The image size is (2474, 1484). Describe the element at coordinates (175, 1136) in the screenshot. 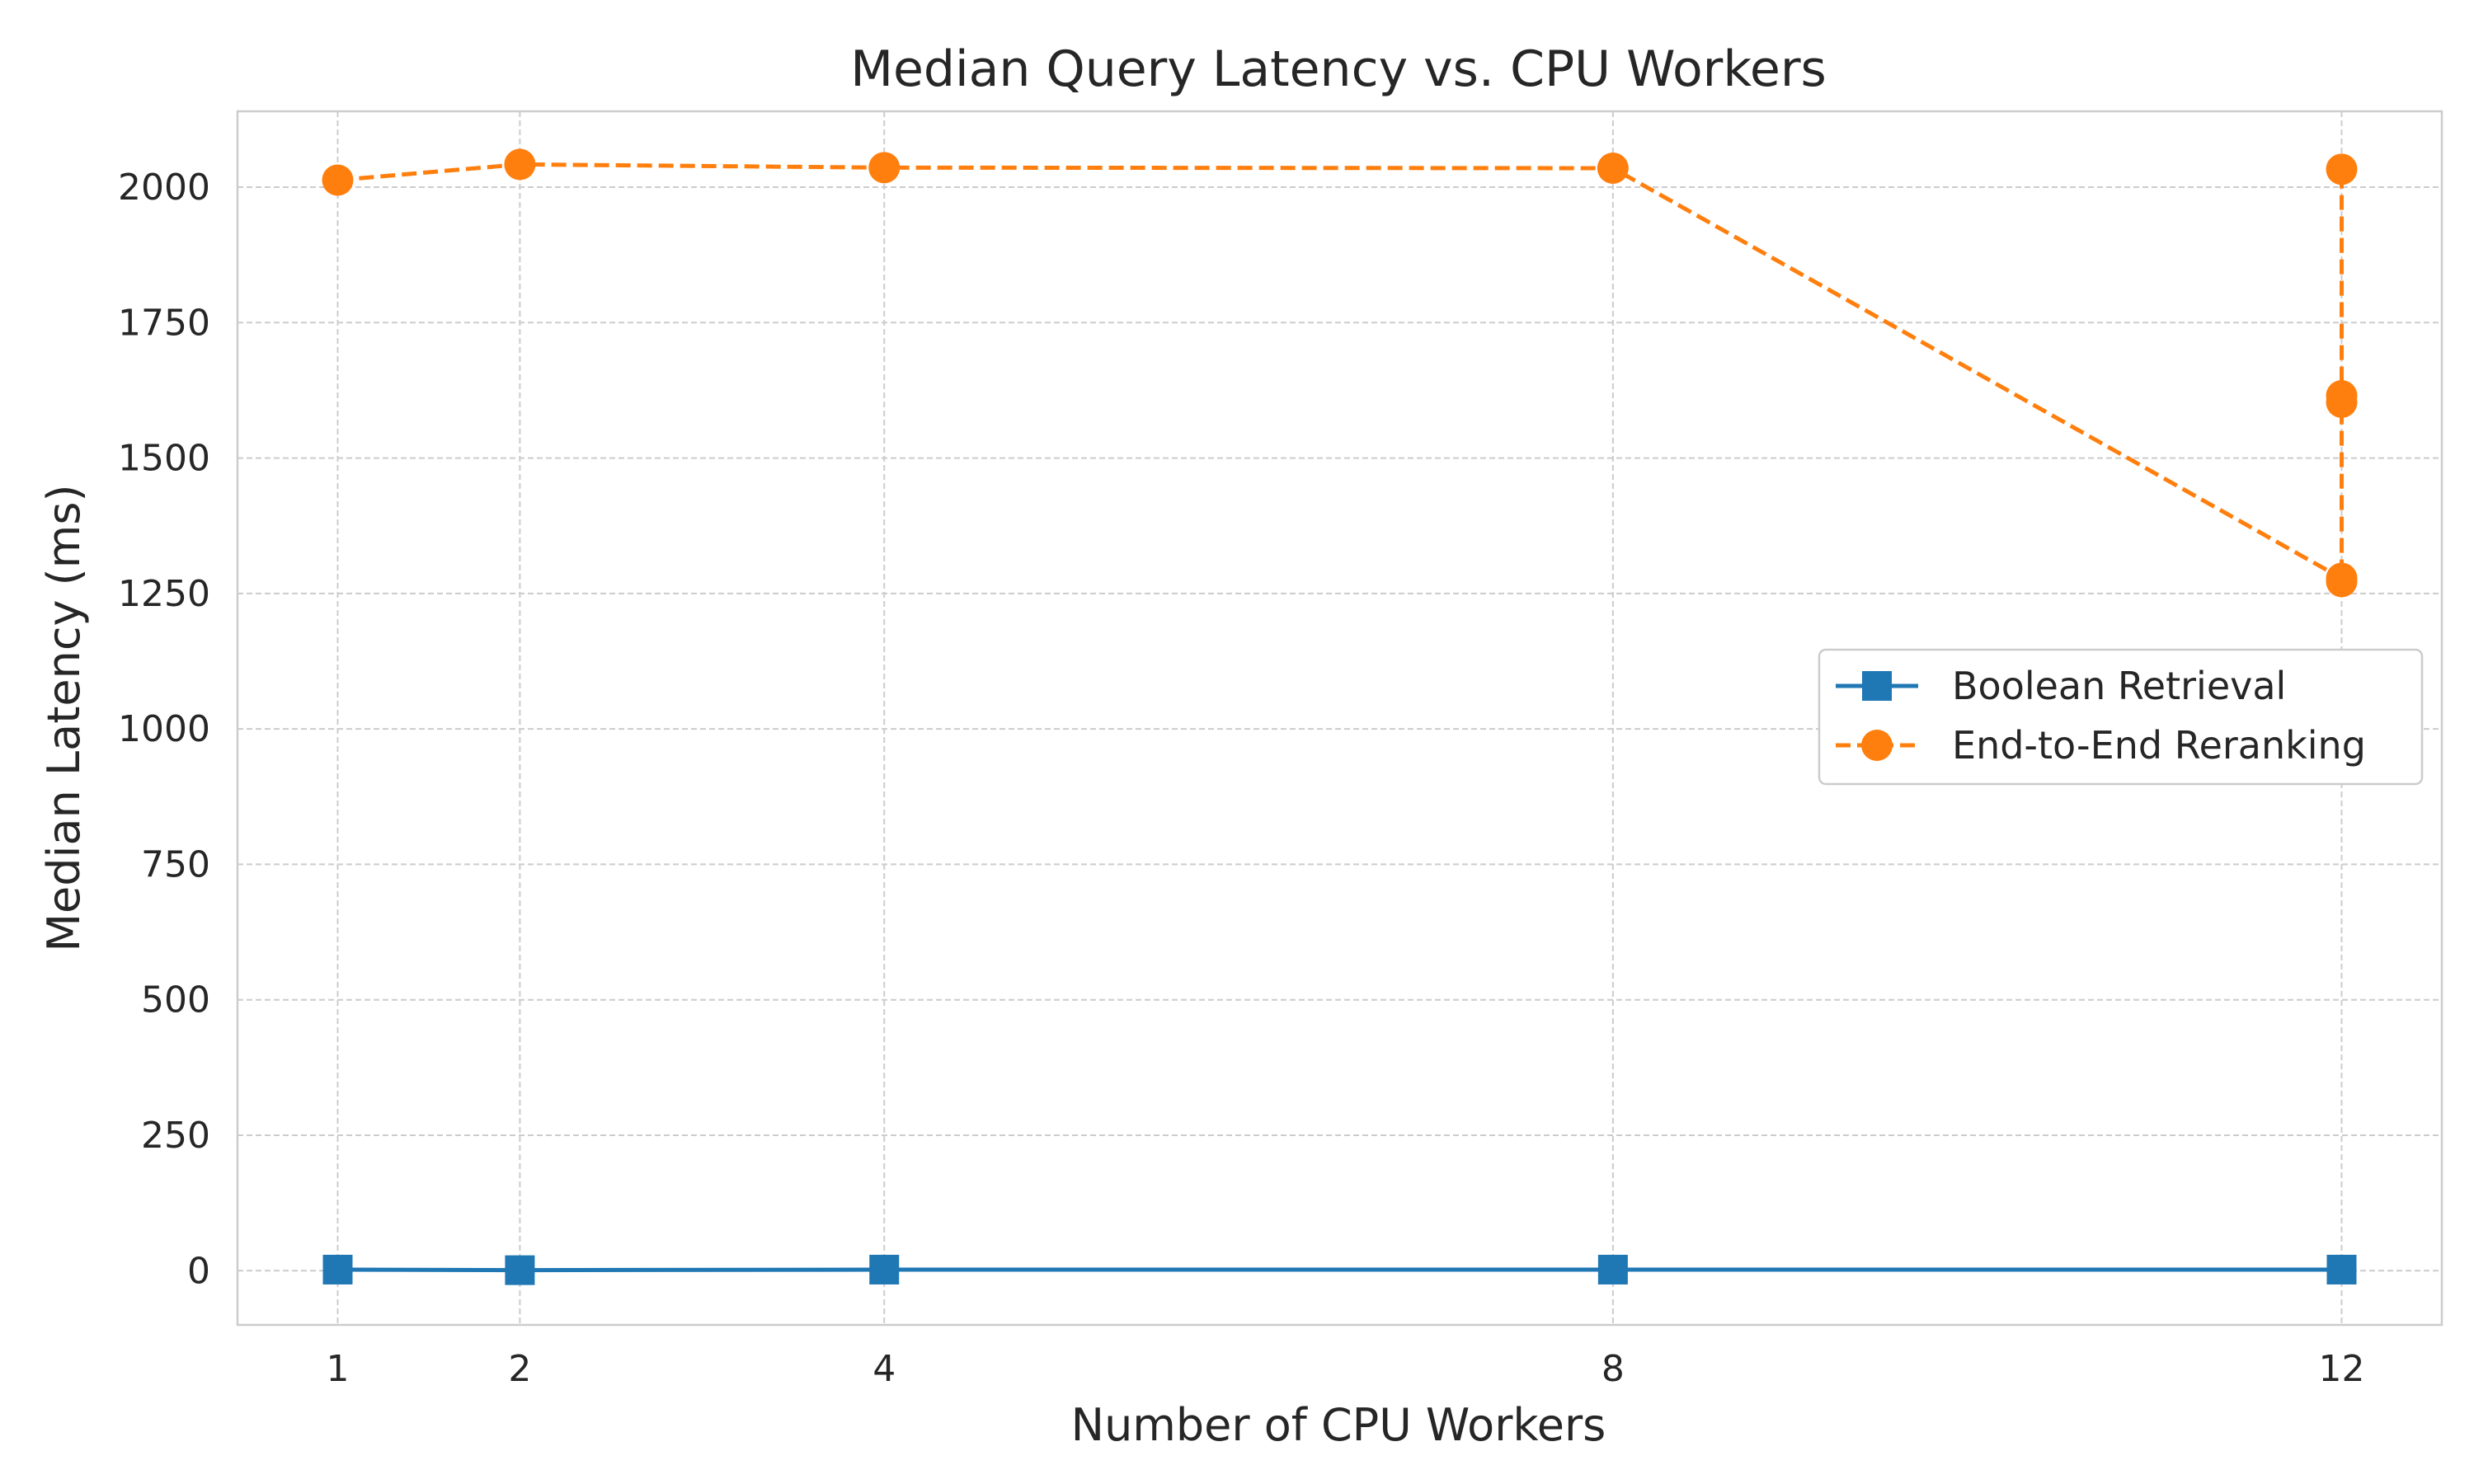

I see `y-tick-label: 250` at that location.